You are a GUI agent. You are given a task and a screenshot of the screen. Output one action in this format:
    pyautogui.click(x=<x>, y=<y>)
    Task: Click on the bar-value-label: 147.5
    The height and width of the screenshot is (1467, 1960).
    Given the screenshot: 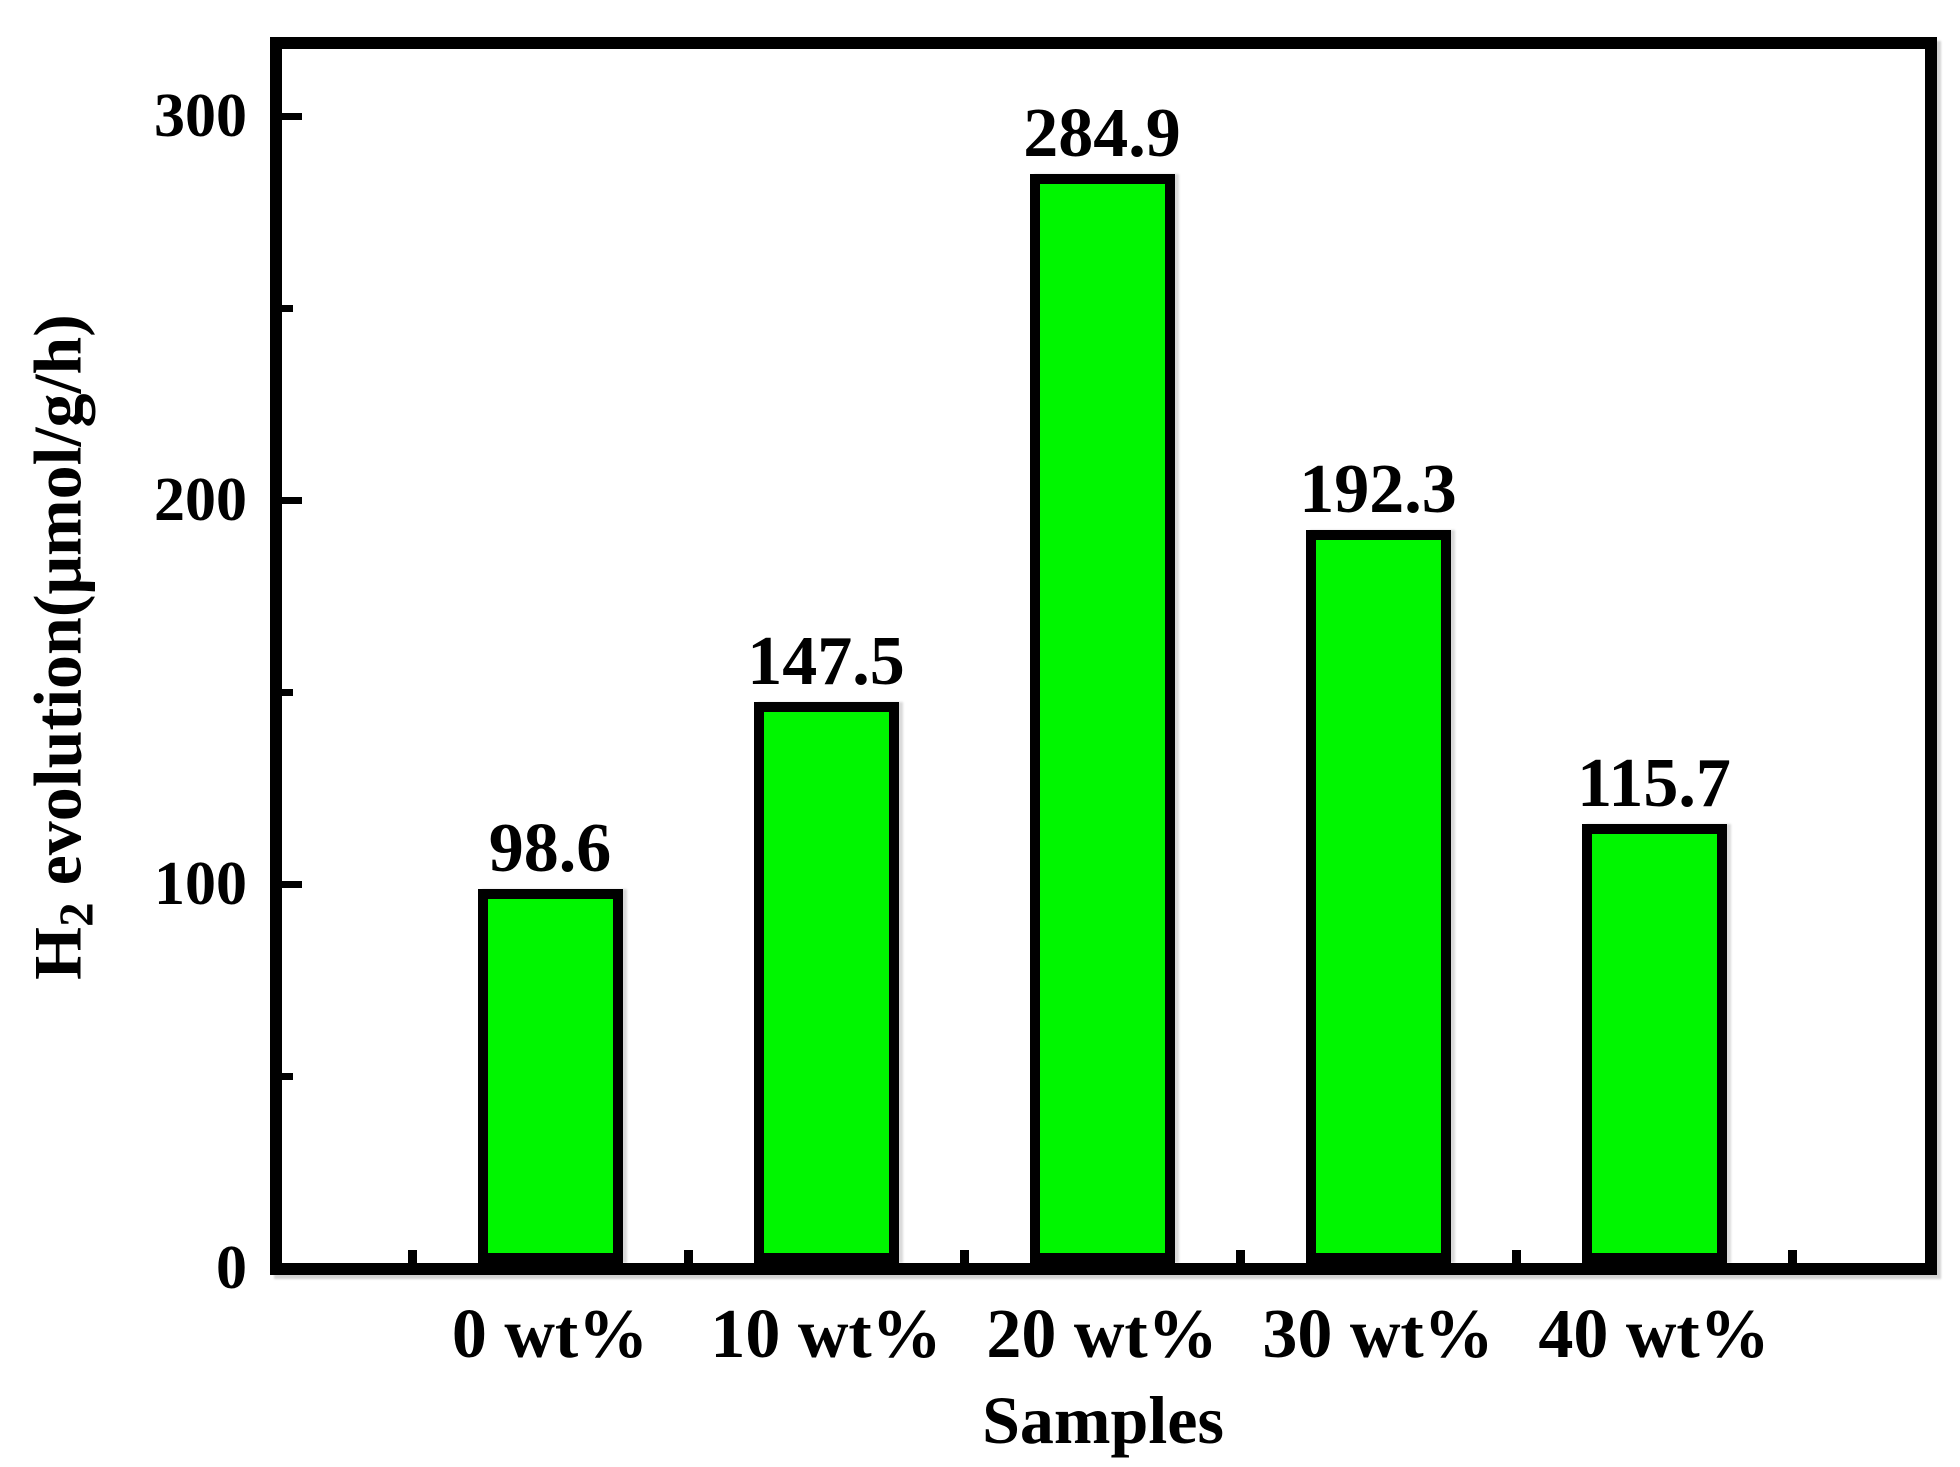 What is the action you would take?
    pyautogui.click(x=826, y=661)
    